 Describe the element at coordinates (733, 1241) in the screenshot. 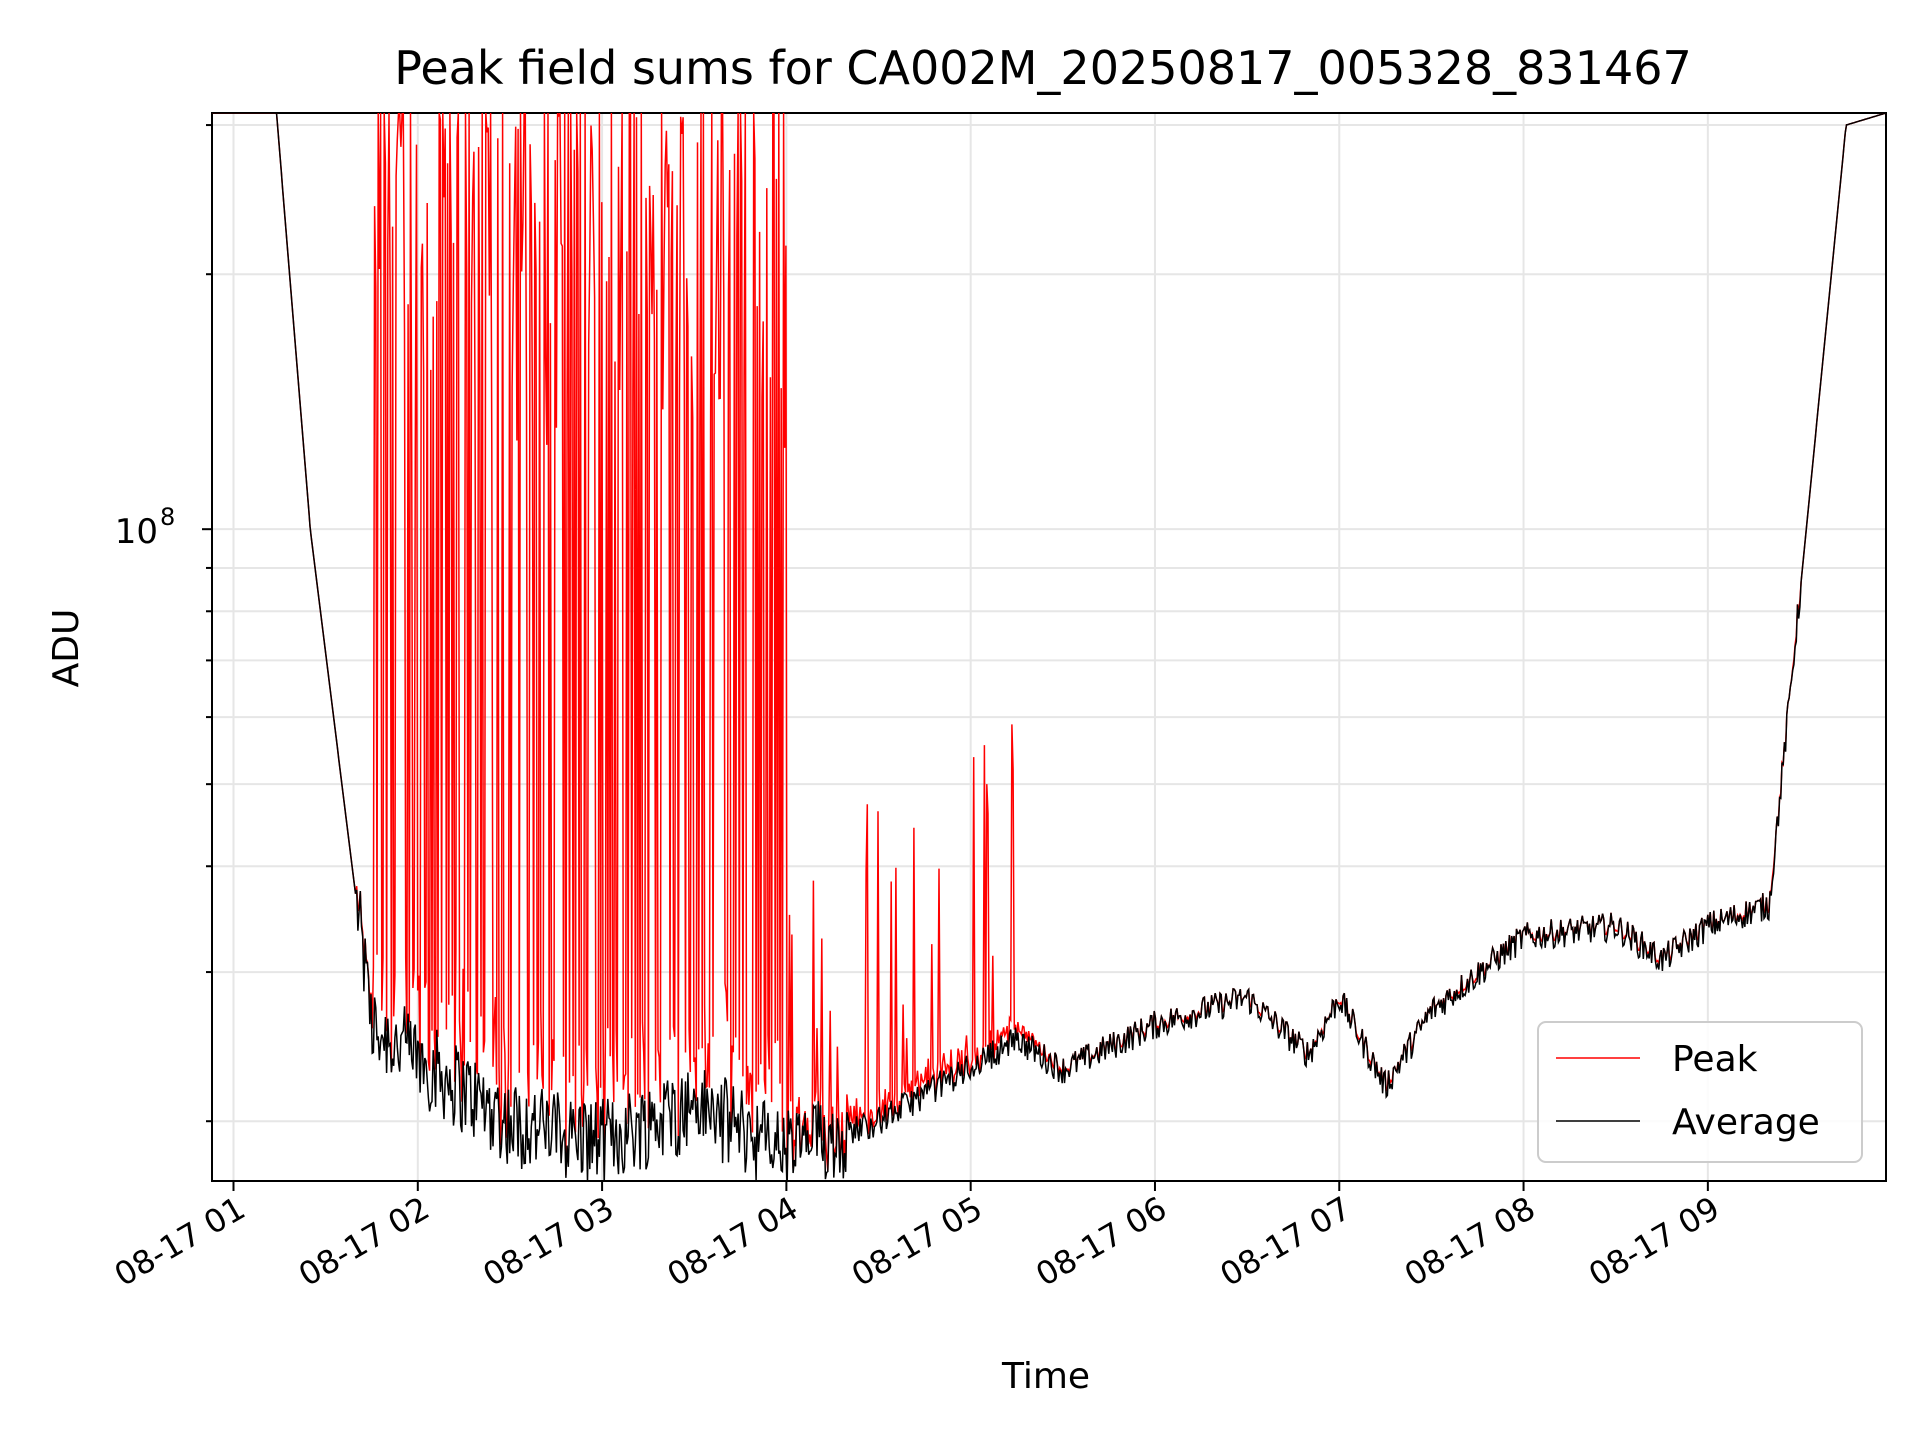

I see `x-tick-label: 08-17 04` at that location.